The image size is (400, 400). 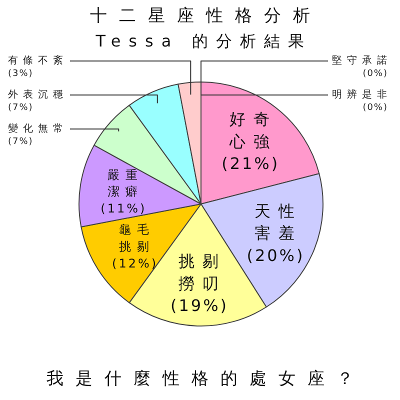 What do you see at coordinates (38, 60) in the screenshot?
I see `slice-label: 有條不紊` at bounding box center [38, 60].